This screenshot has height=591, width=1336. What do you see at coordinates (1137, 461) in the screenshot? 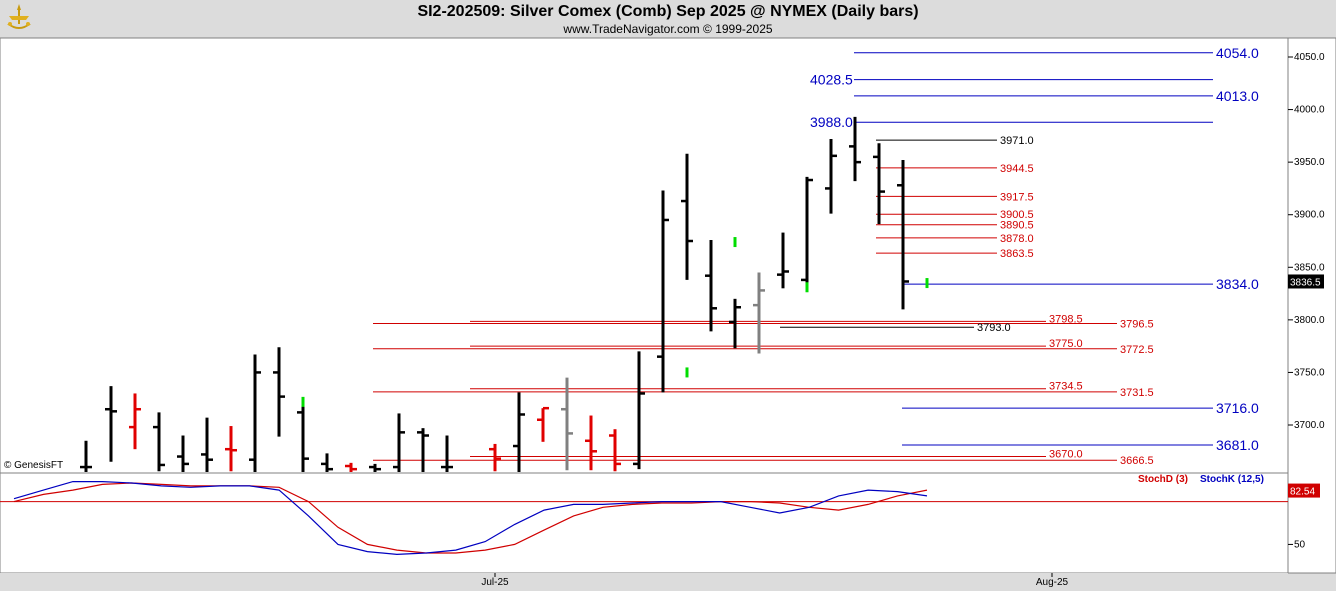
I see `level-line-label: 3666.5` at bounding box center [1137, 461].